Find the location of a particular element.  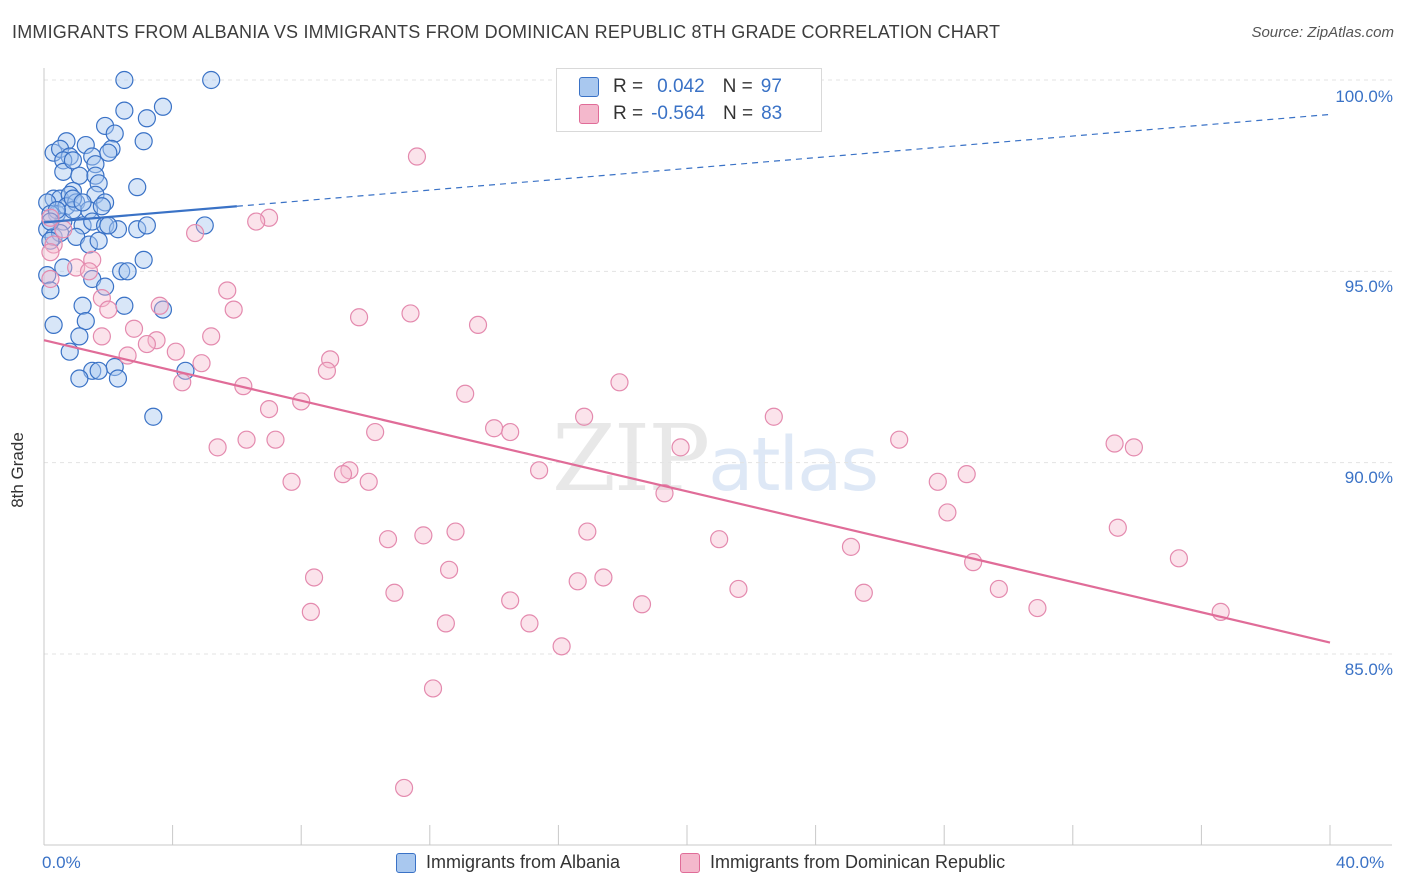

legend-r-value-dominican: -0.564 is located at coordinates (678, 113).